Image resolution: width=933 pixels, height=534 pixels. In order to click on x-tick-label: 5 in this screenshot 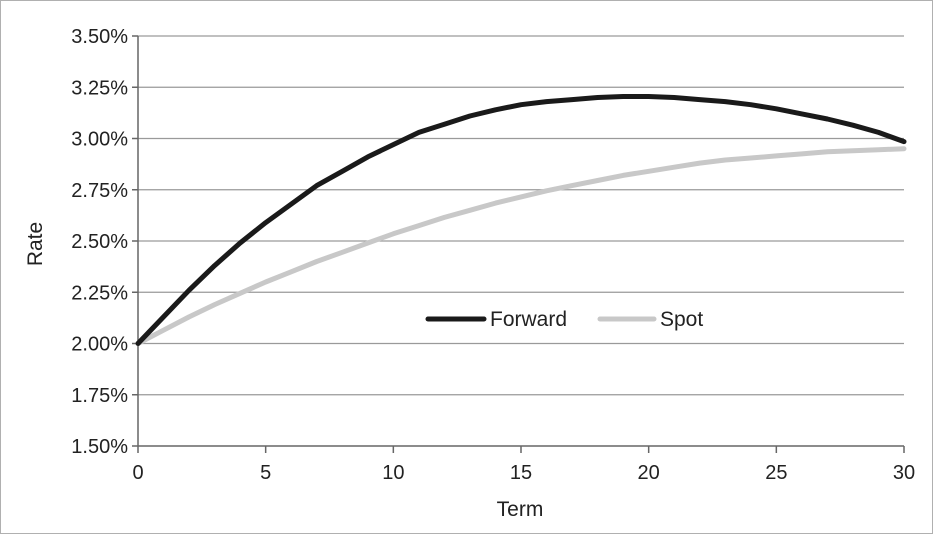, I will do `click(265, 473)`.